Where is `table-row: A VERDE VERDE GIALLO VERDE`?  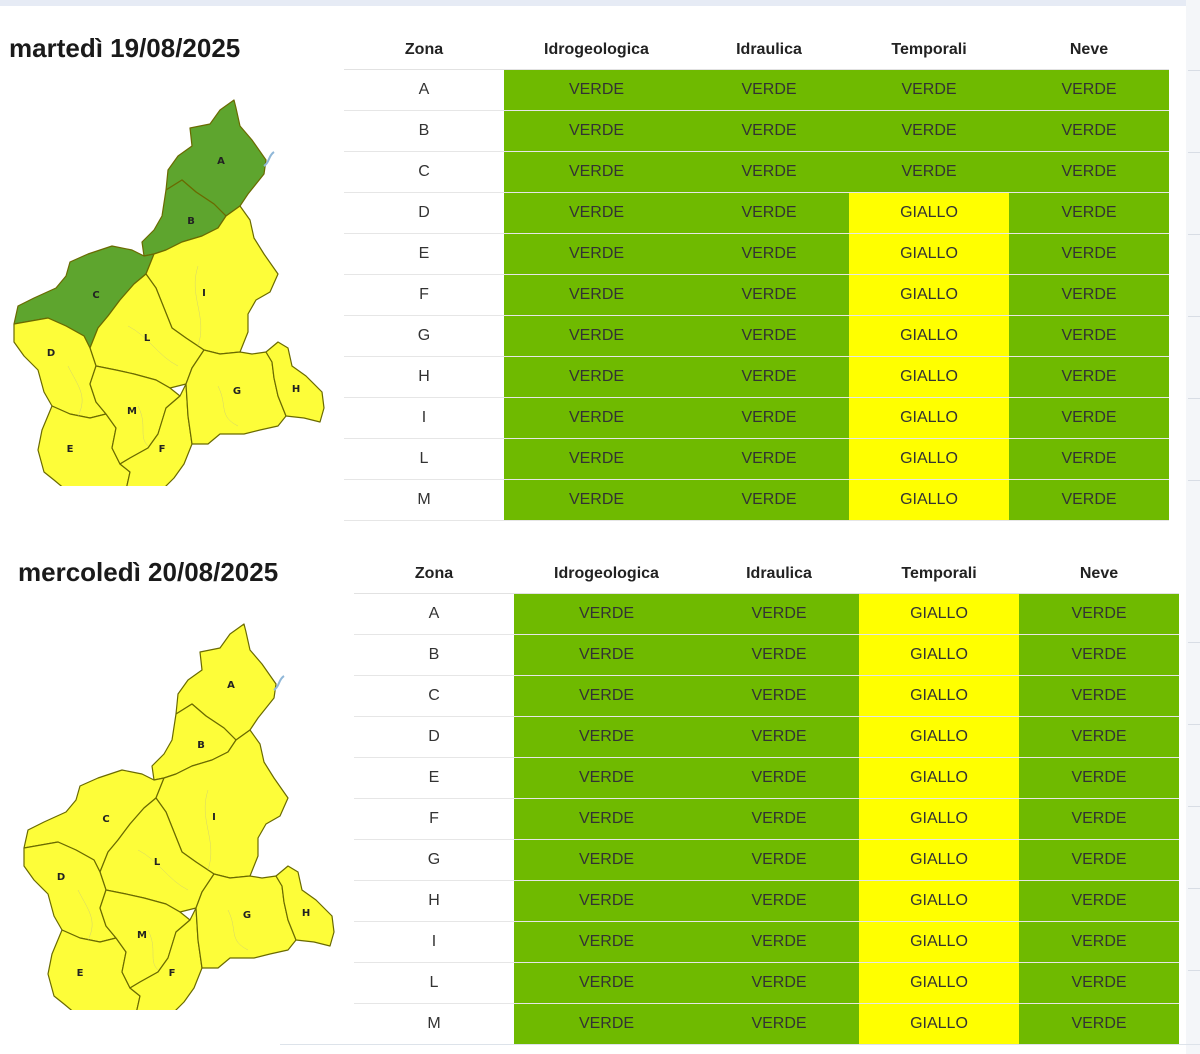
table-row: A VERDE VERDE GIALLO VERDE is located at coordinates (766, 614).